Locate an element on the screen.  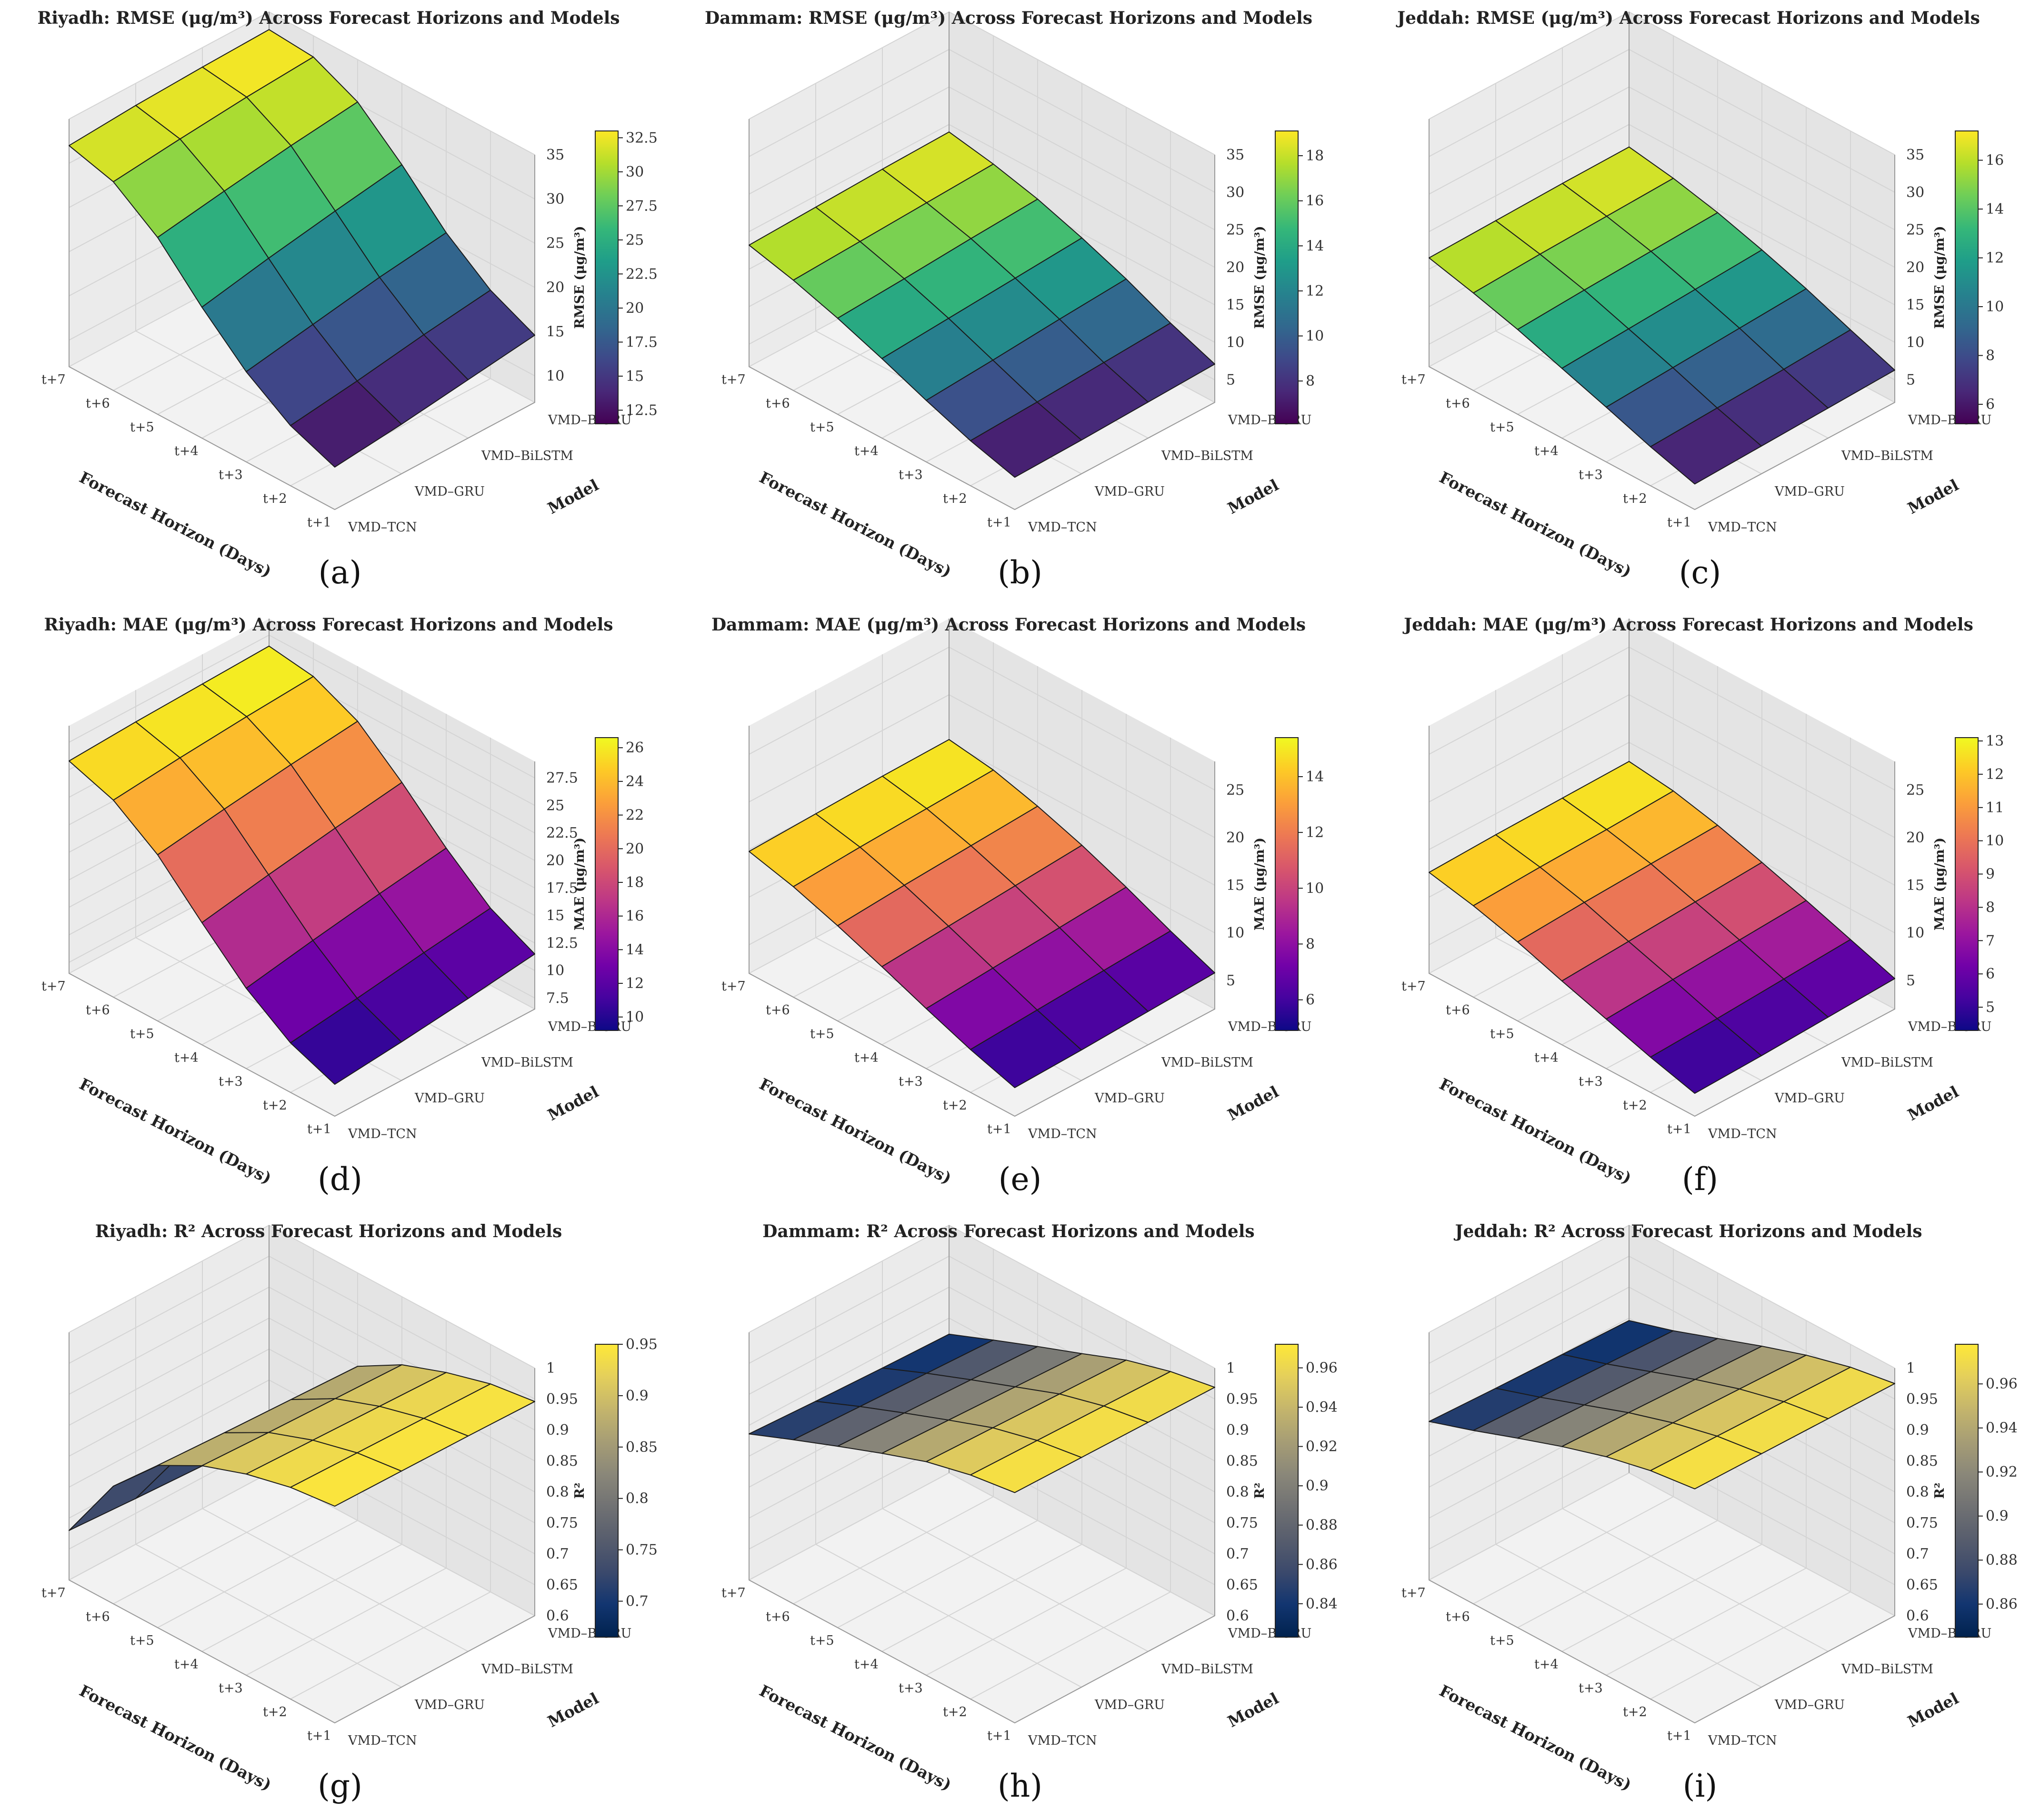
colorbar-tick-label: 6 is located at coordinates (1990, 974).